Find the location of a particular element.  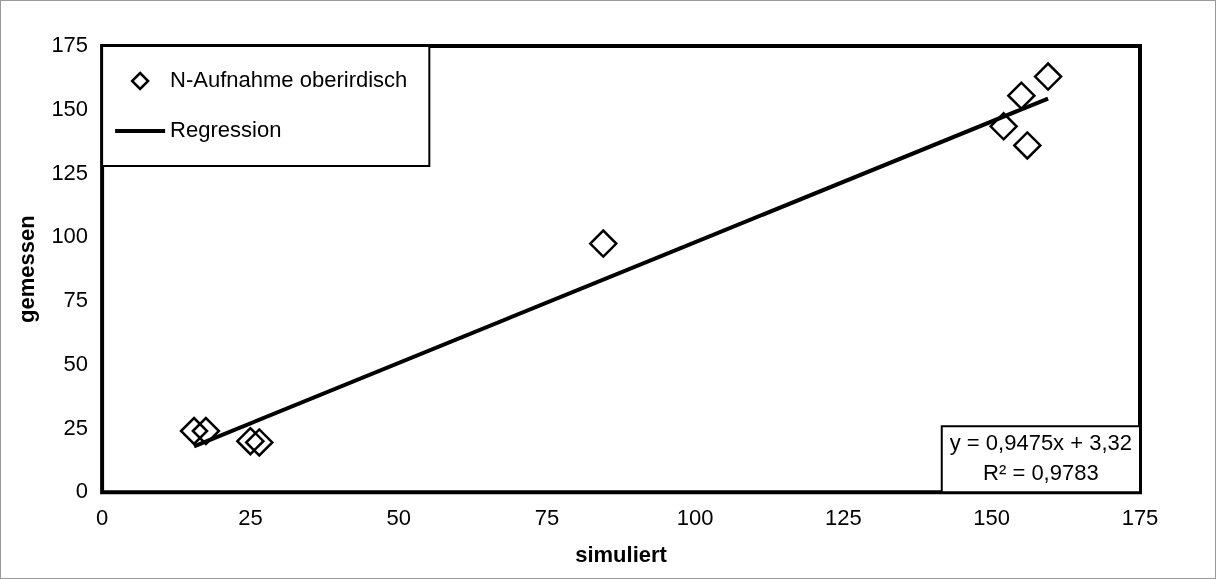

legend-label: Regression is located at coordinates (226, 130).